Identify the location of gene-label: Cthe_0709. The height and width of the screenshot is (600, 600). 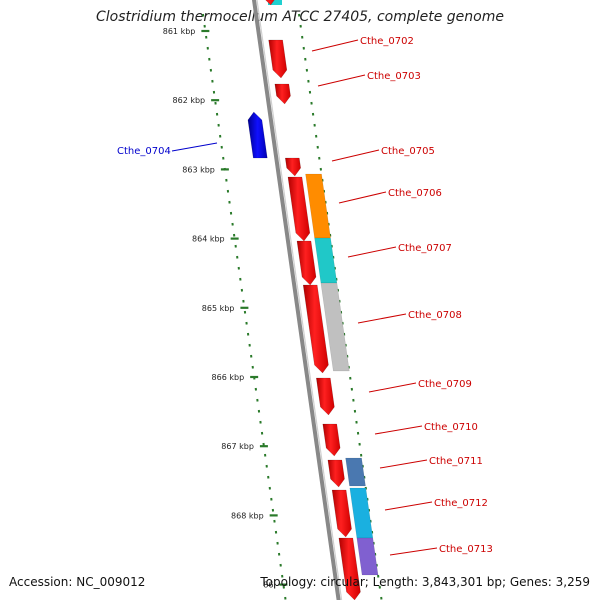
(445, 384).